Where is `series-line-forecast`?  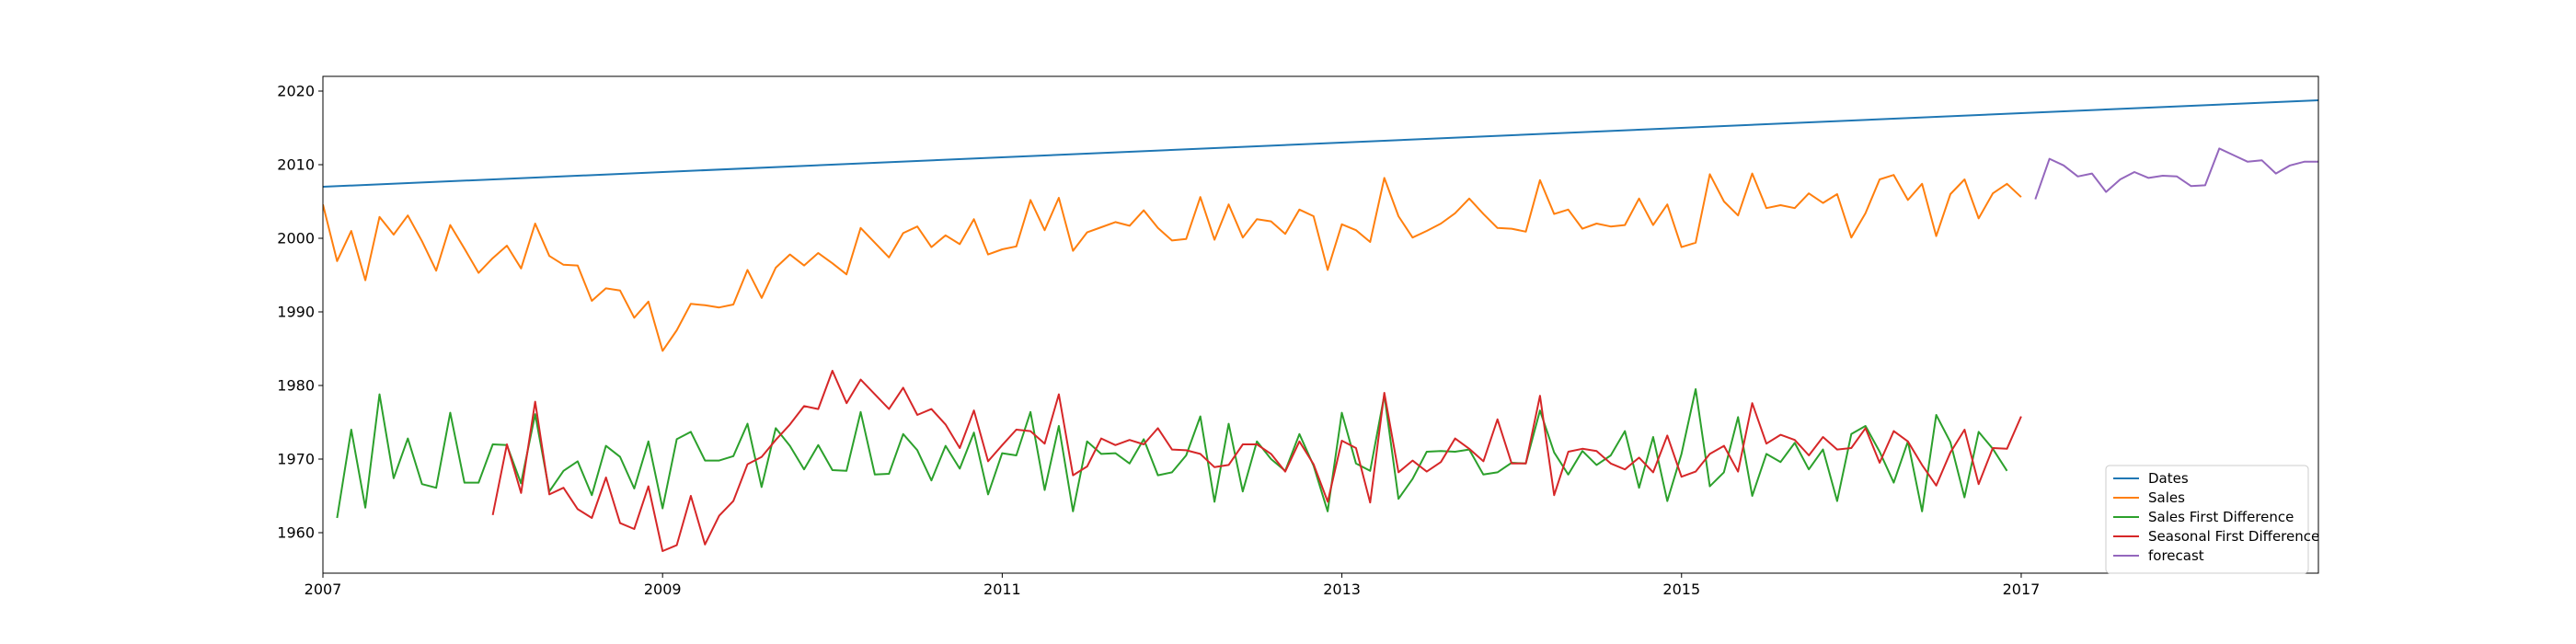 series-line-forecast is located at coordinates (2176, 173).